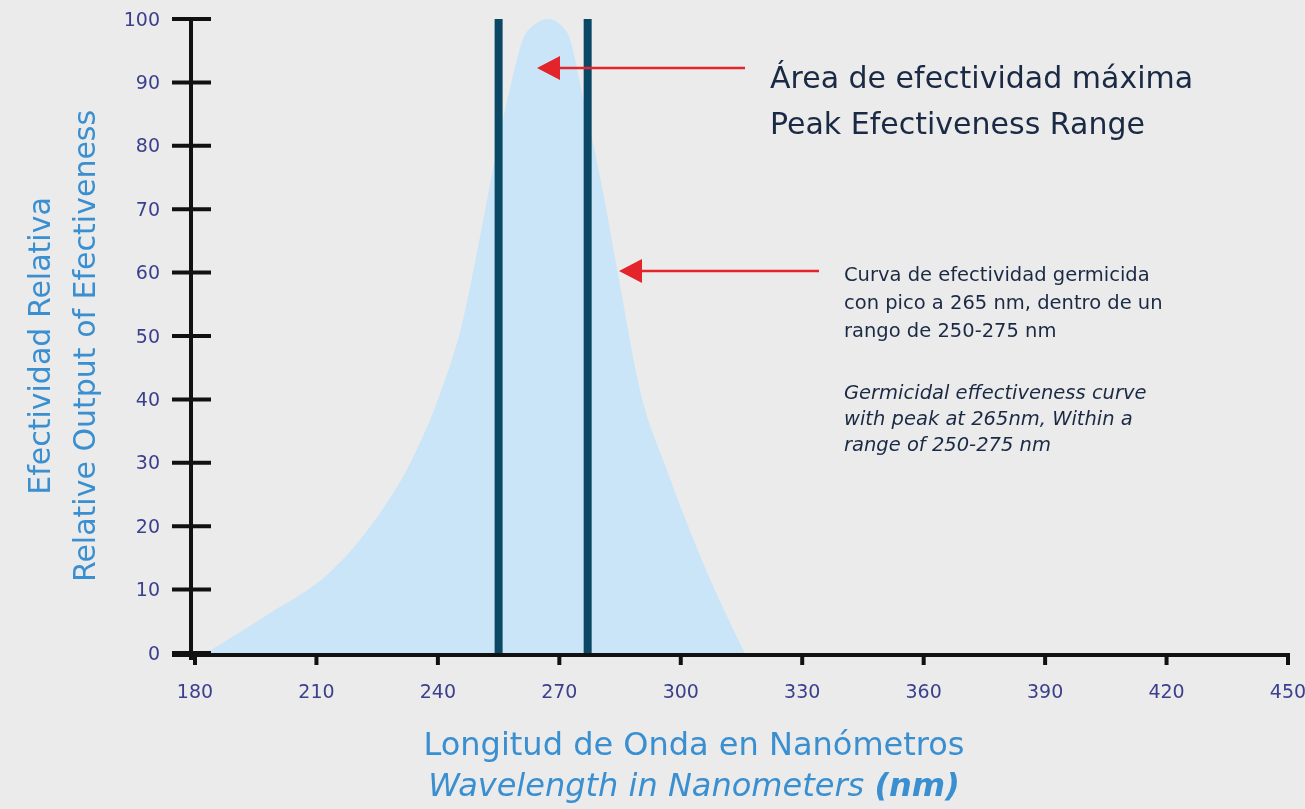  I want to click on x-tick-label: 450, so click(1287, 691).